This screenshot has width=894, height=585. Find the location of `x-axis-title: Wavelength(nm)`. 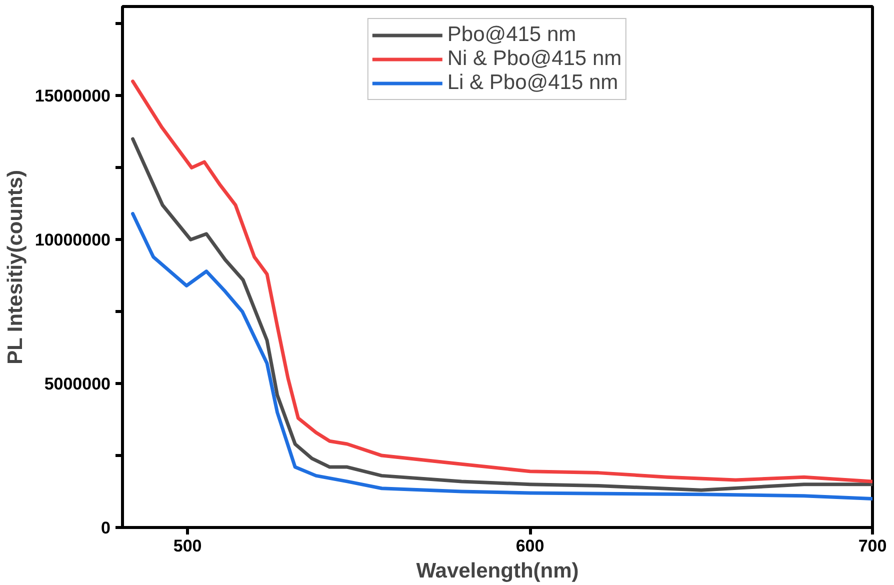

x-axis-title: Wavelength(nm) is located at coordinates (497, 571).